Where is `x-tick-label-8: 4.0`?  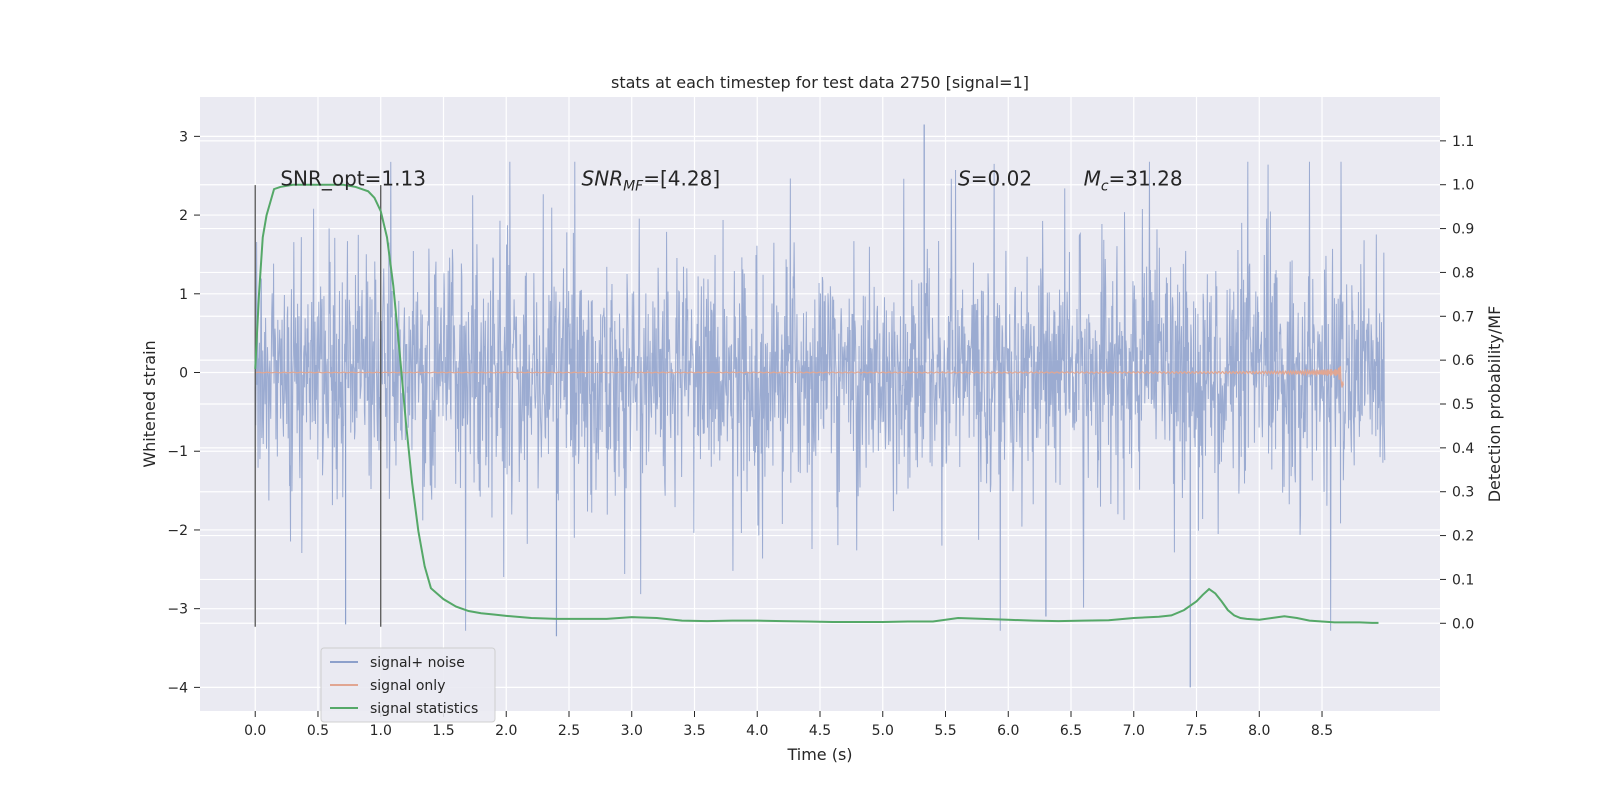
x-tick-label-8: 4.0 is located at coordinates (757, 731).